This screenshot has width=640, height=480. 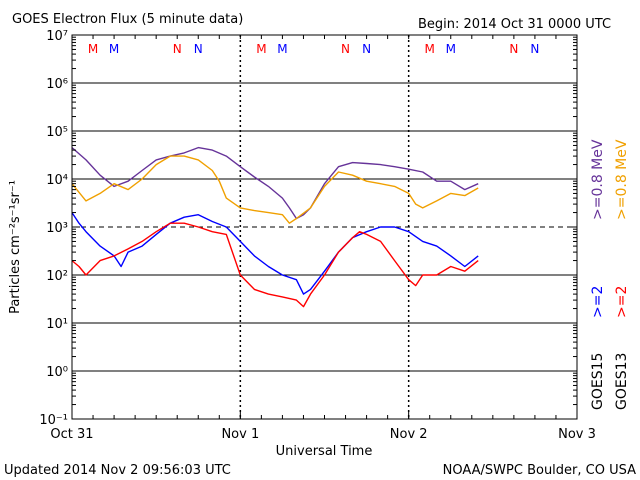 I want to click on y-tick-label: 10⁴, so click(x=57, y=180).